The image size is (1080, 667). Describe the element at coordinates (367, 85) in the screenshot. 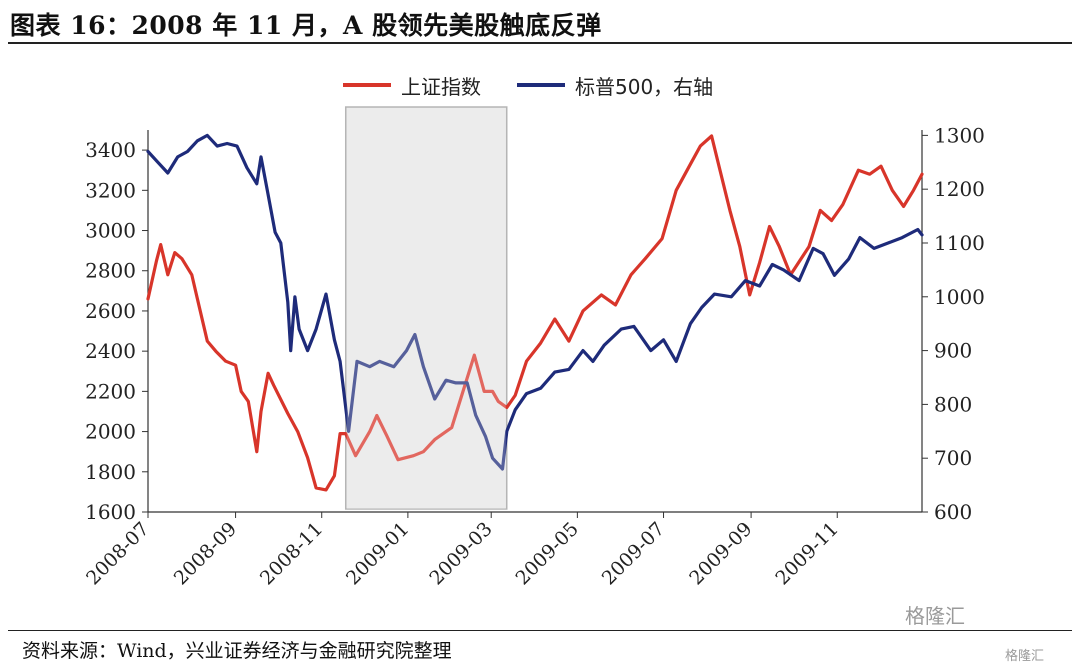

I see `legend-swatch-sse` at that location.